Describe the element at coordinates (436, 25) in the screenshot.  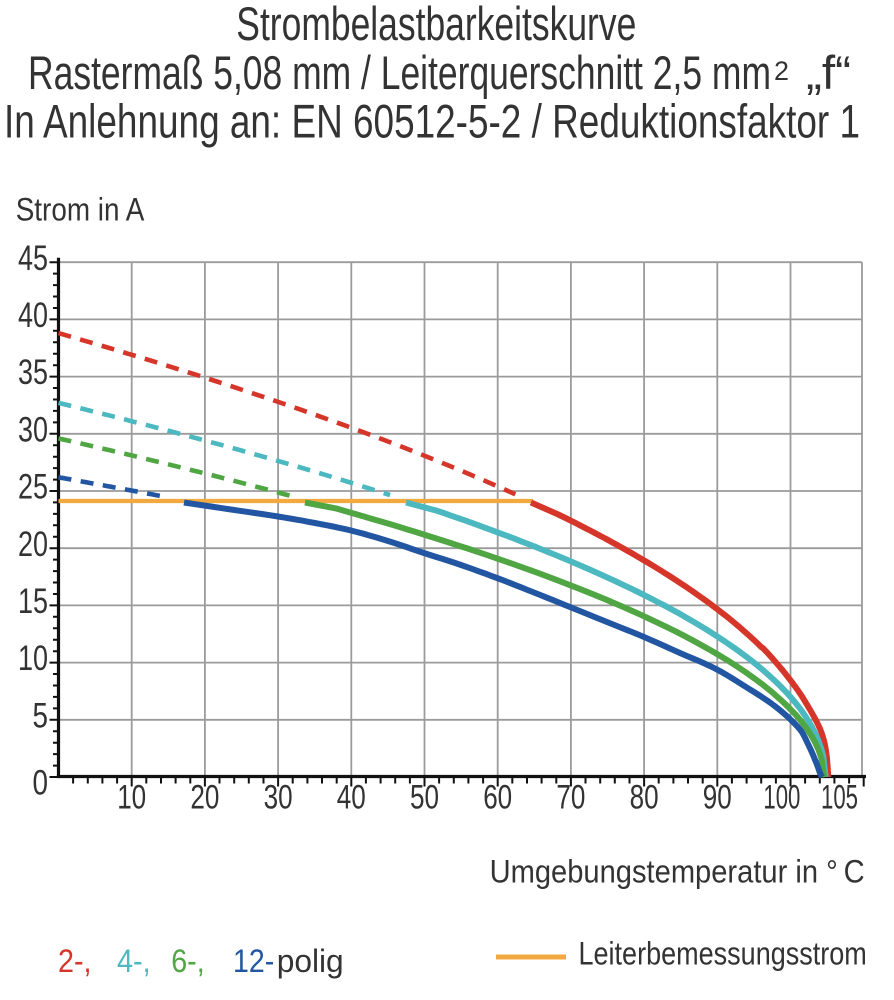
I see `svg-text: Strombelastbarkeitskurve` at that location.